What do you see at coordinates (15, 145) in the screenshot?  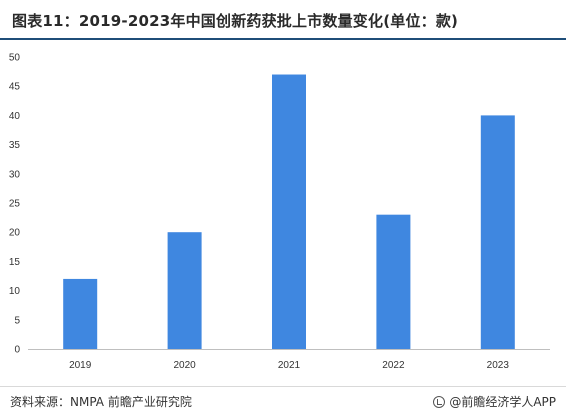 I see `y-tick-label: 35` at bounding box center [15, 145].